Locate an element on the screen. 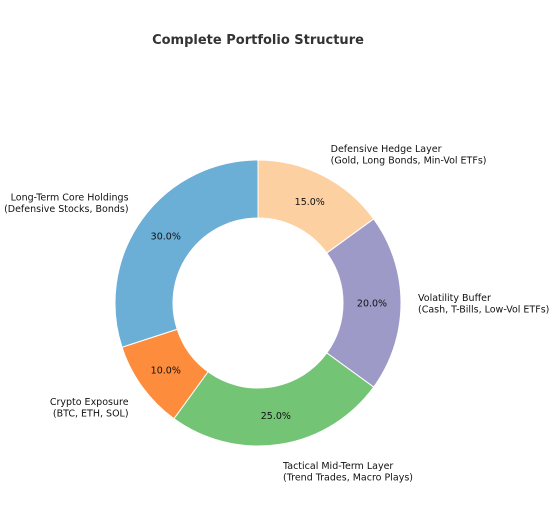 The image size is (554, 505). pct-label-4: 30.0% is located at coordinates (166, 236).